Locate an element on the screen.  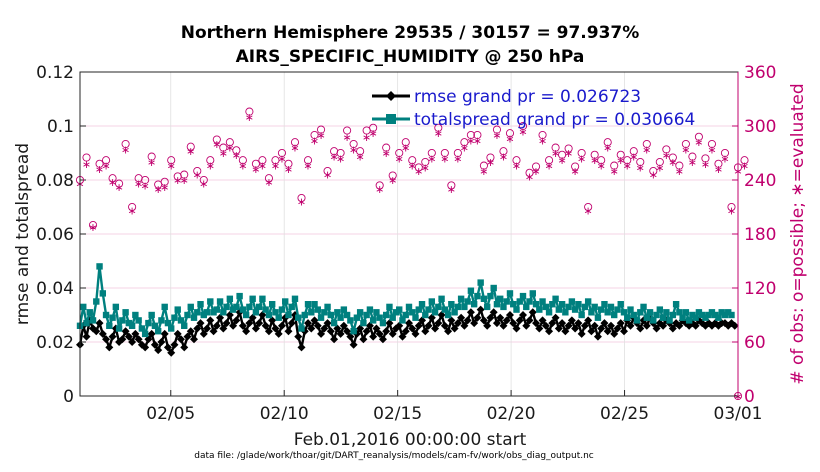
y2-axis-label: # of obs: o=possible; ∗=evaluated is located at coordinates (798, 233).